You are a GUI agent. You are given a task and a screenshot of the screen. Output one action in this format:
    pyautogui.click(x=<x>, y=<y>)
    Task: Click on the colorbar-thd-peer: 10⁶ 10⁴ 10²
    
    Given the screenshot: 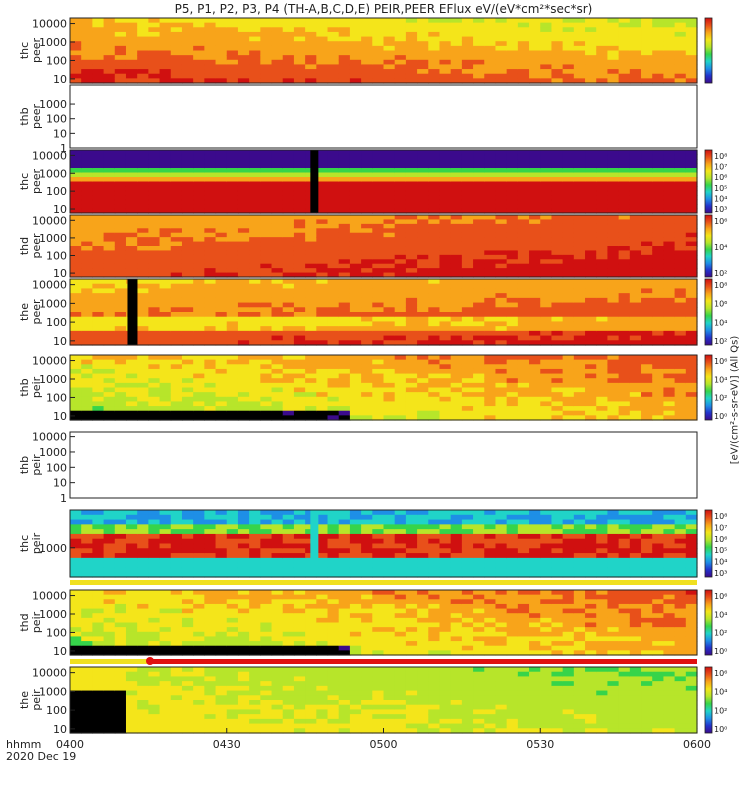 What is the action you would take?
    pyautogui.click(x=715, y=246)
    